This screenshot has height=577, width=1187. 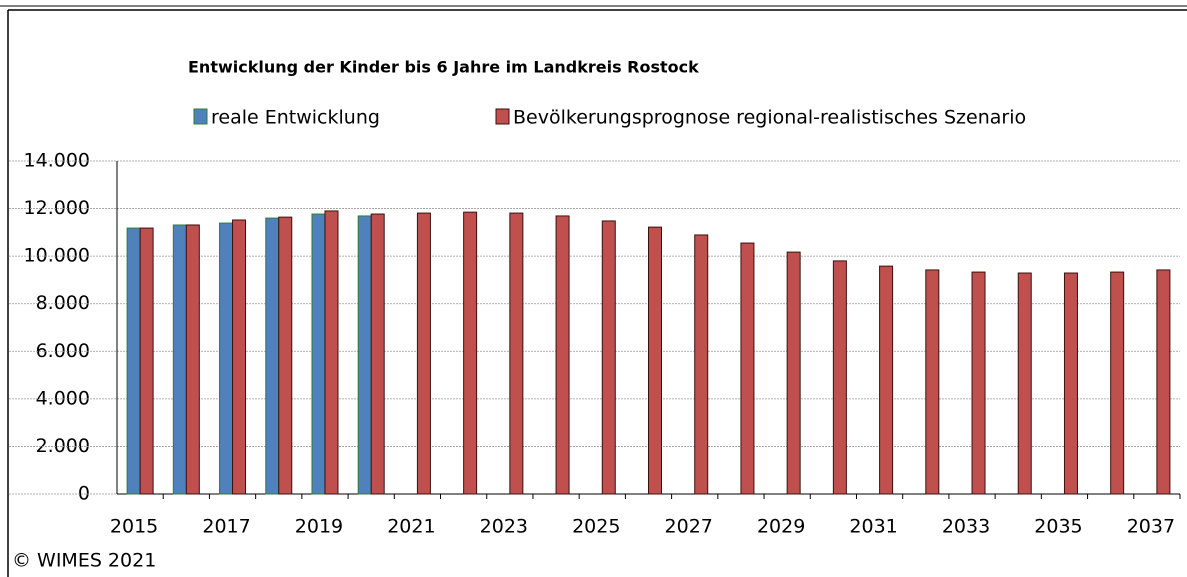 I want to click on x-tick-label: 2021, so click(x=411, y=527).